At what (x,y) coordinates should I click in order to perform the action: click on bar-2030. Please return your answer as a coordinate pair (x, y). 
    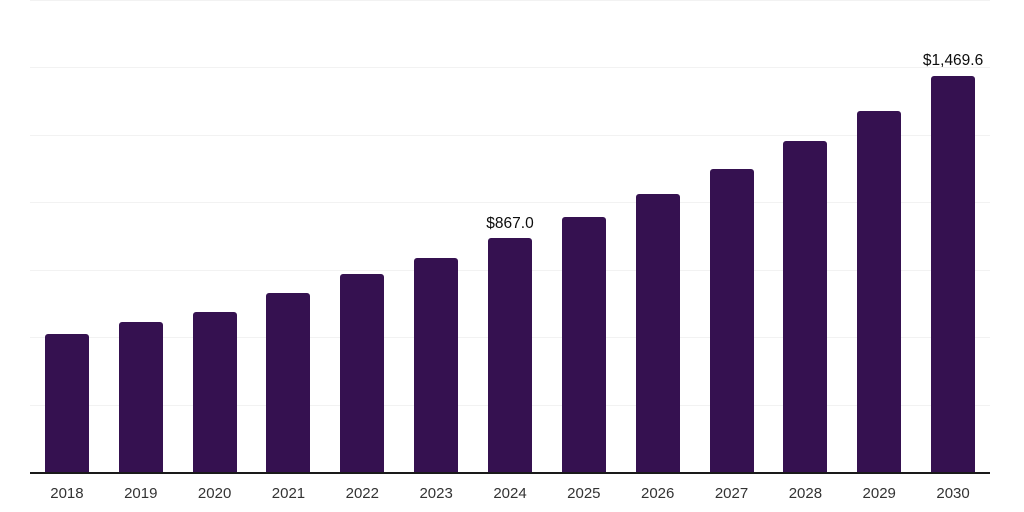
    Looking at the image, I should click on (953, 273).